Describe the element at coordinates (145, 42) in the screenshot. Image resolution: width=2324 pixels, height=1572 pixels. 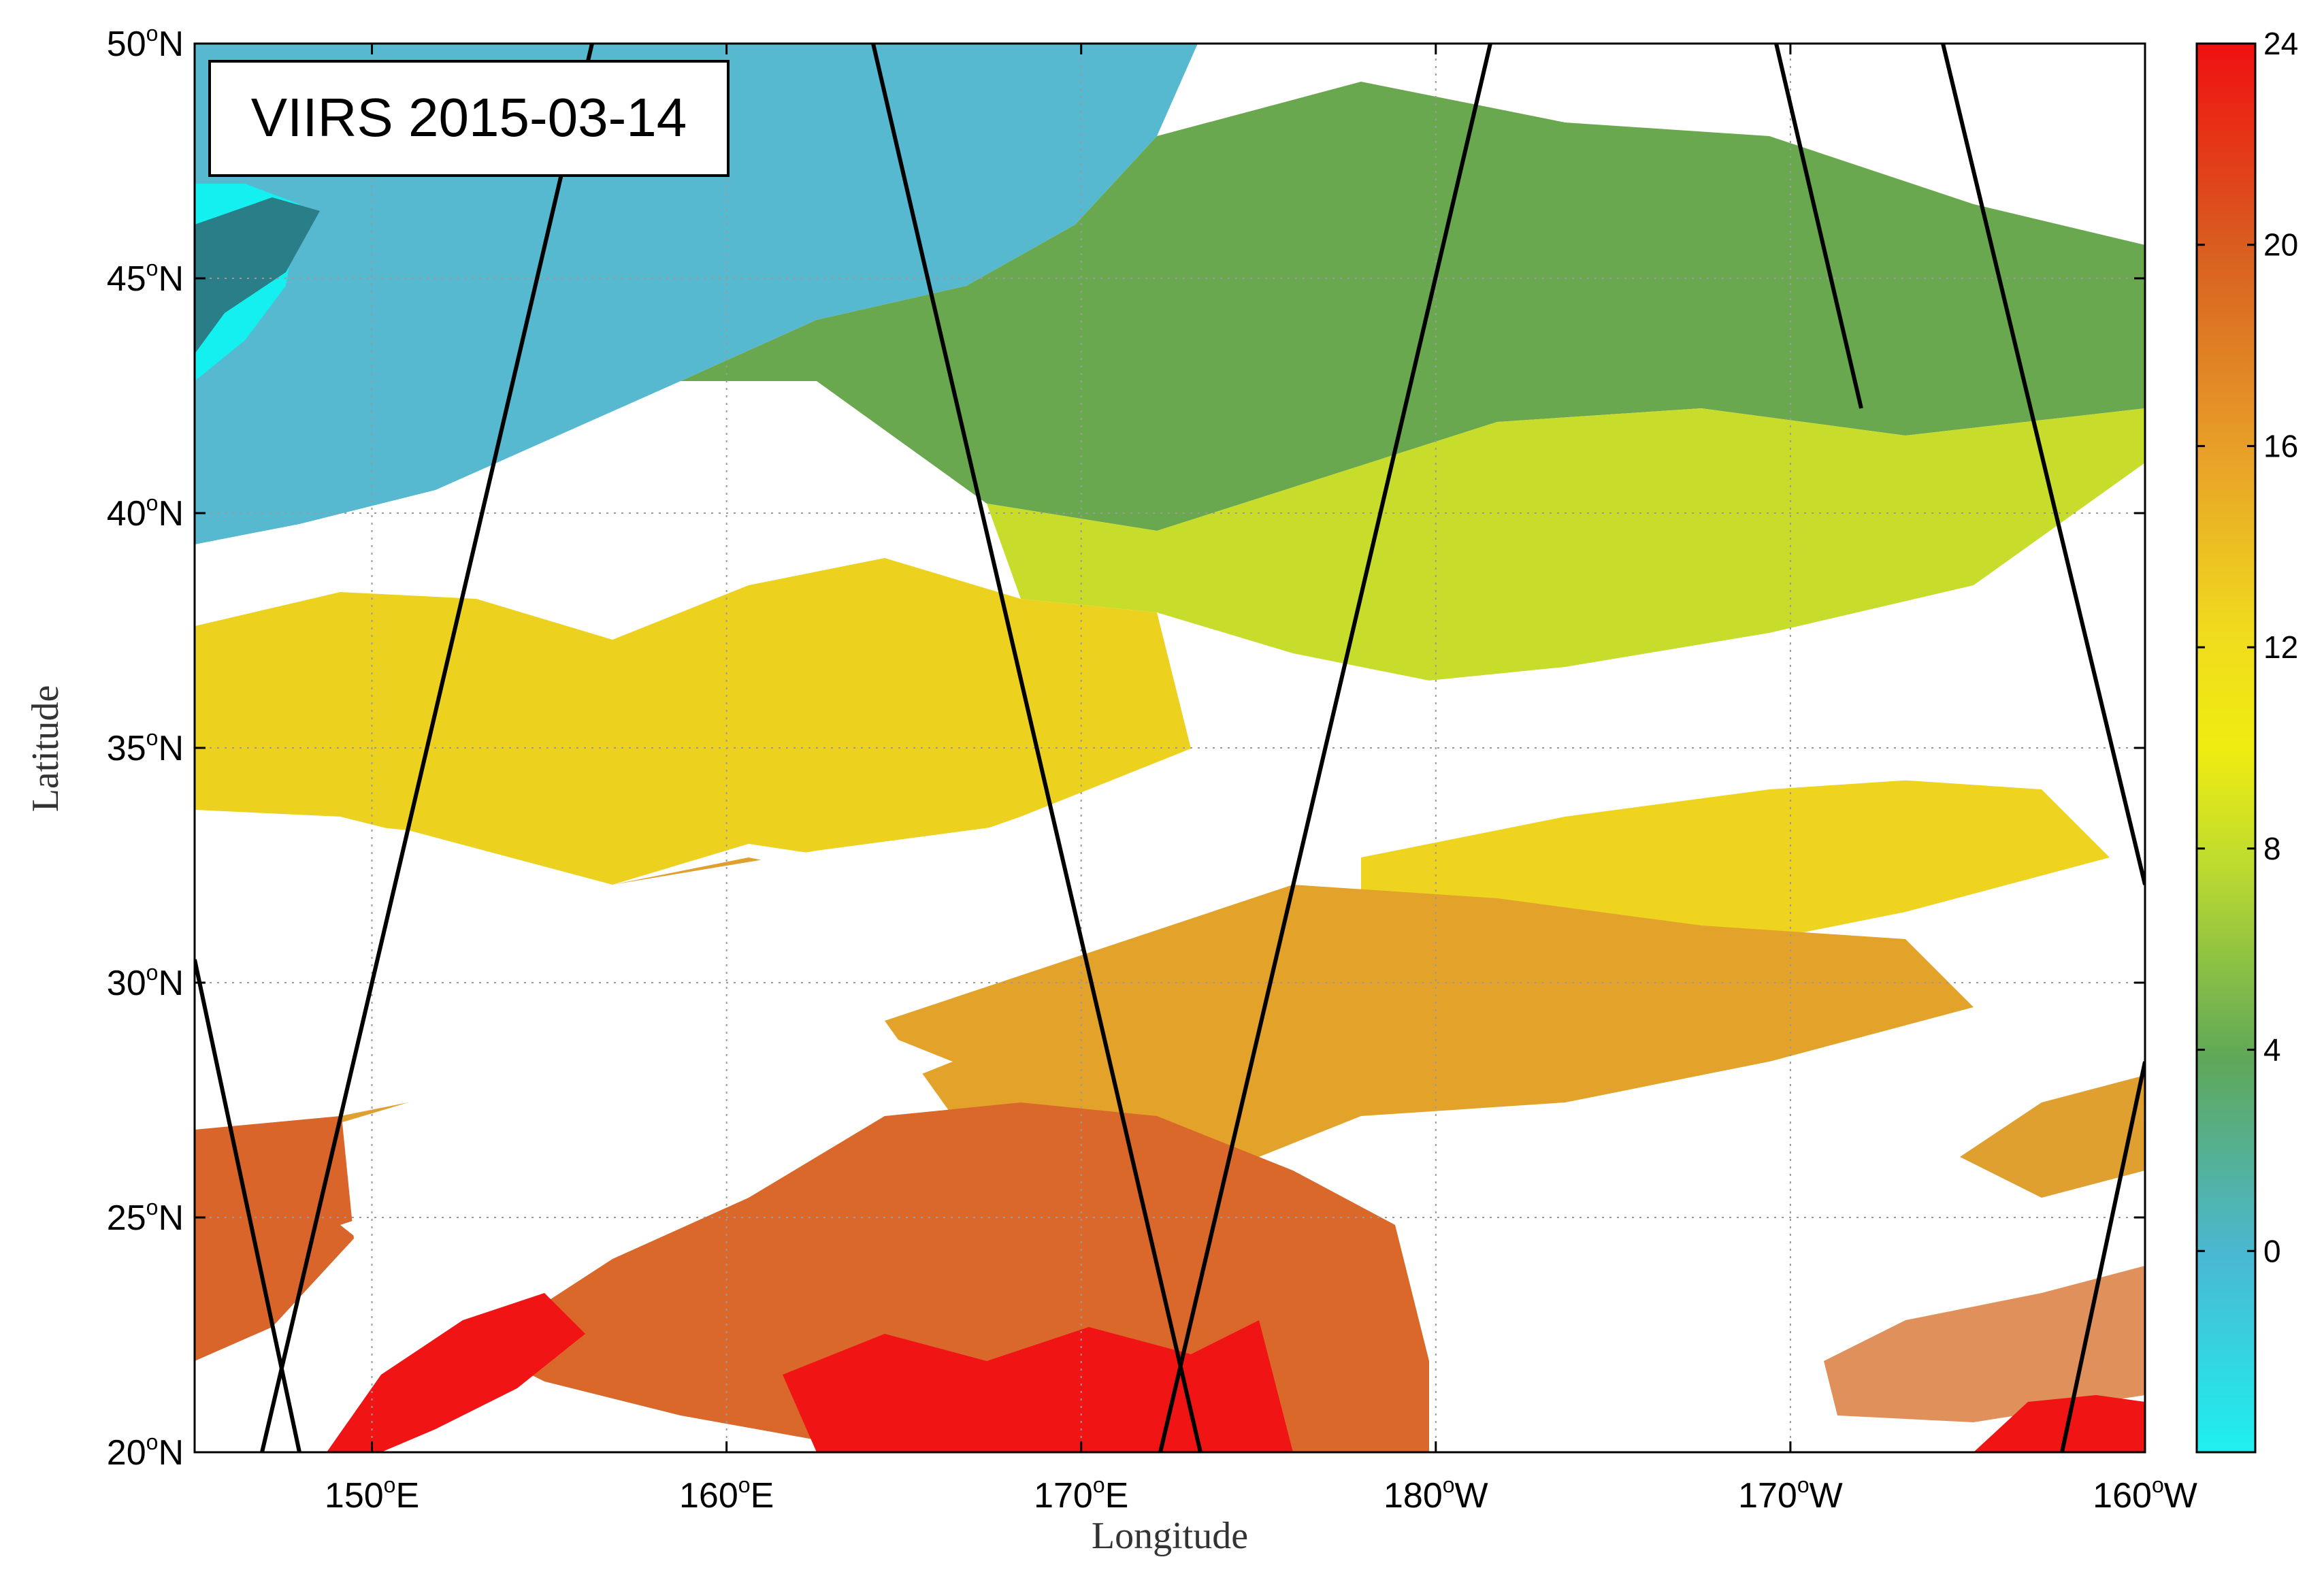
I see `lat-tick-label: 50oN` at that location.